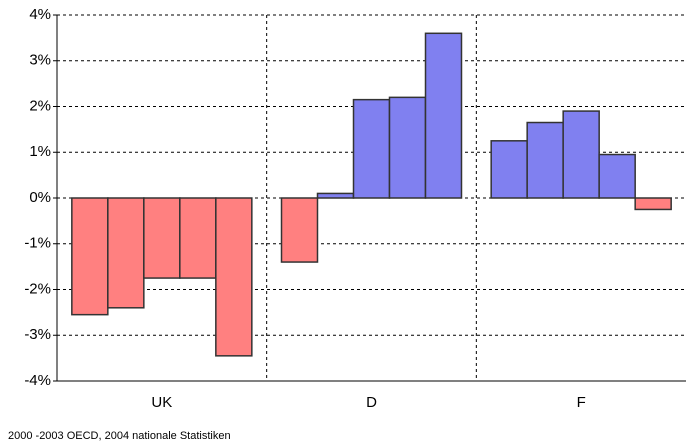 The image size is (690, 445). What do you see at coordinates (37, 288) in the screenshot?
I see `y-tick-label: -2%` at bounding box center [37, 288].